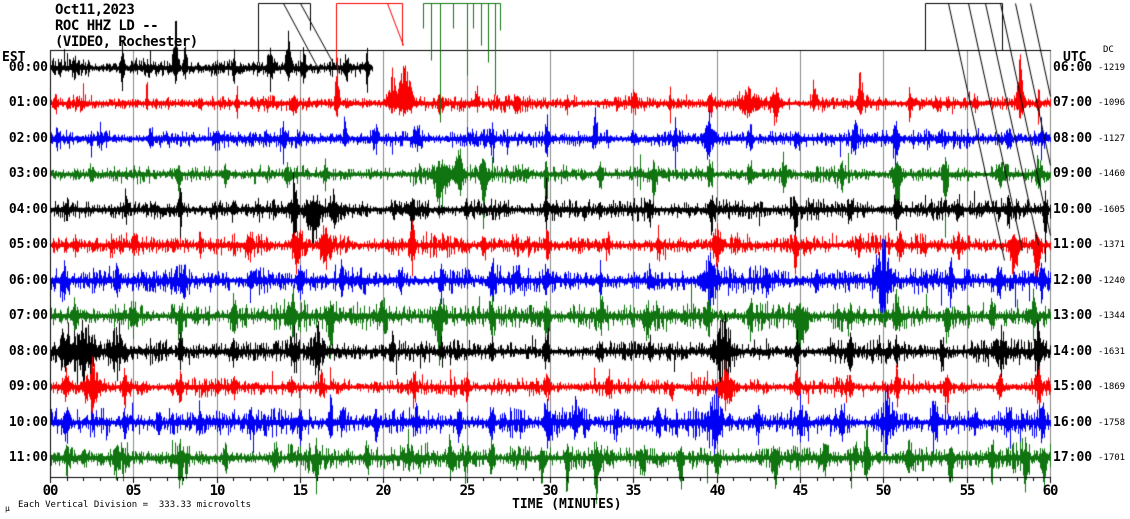 Image resolution: width=1130 pixels, height=519 pixels. Describe the element at coordinates (1112, 245) in the screenshot. I see `dc-value: -1371` at that location.